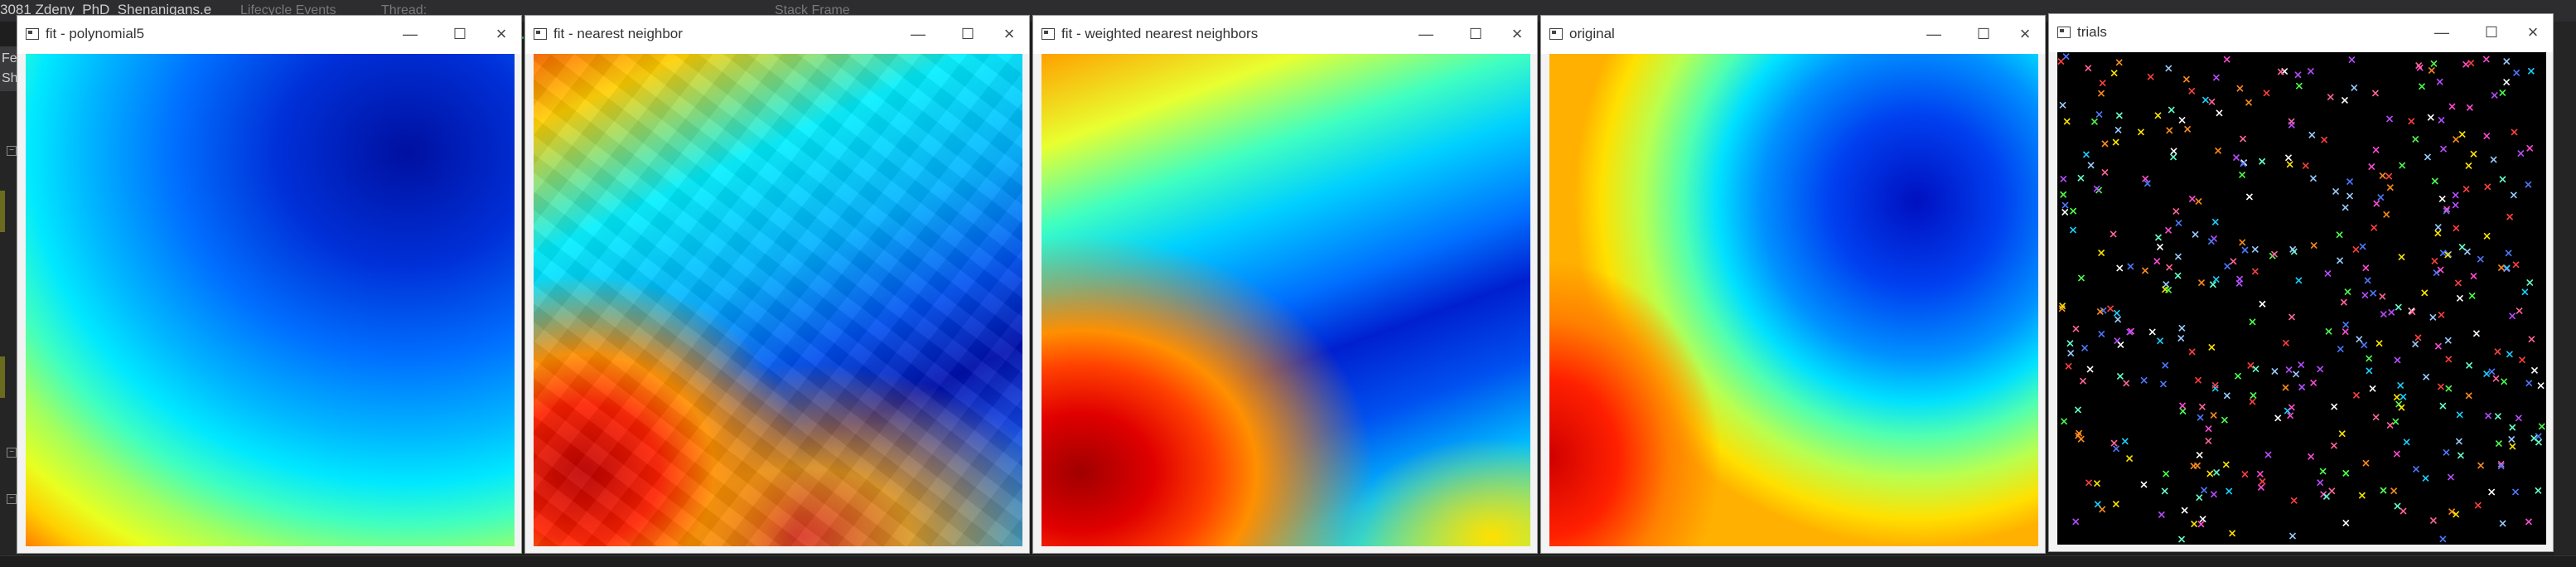 The image size is (2576, 567). What do you see at coordinates (269, 35) in the screenshot?
I see `window-titlebar: fit - polynomial5 — ☐ ×` at bounding box center [269, 35].